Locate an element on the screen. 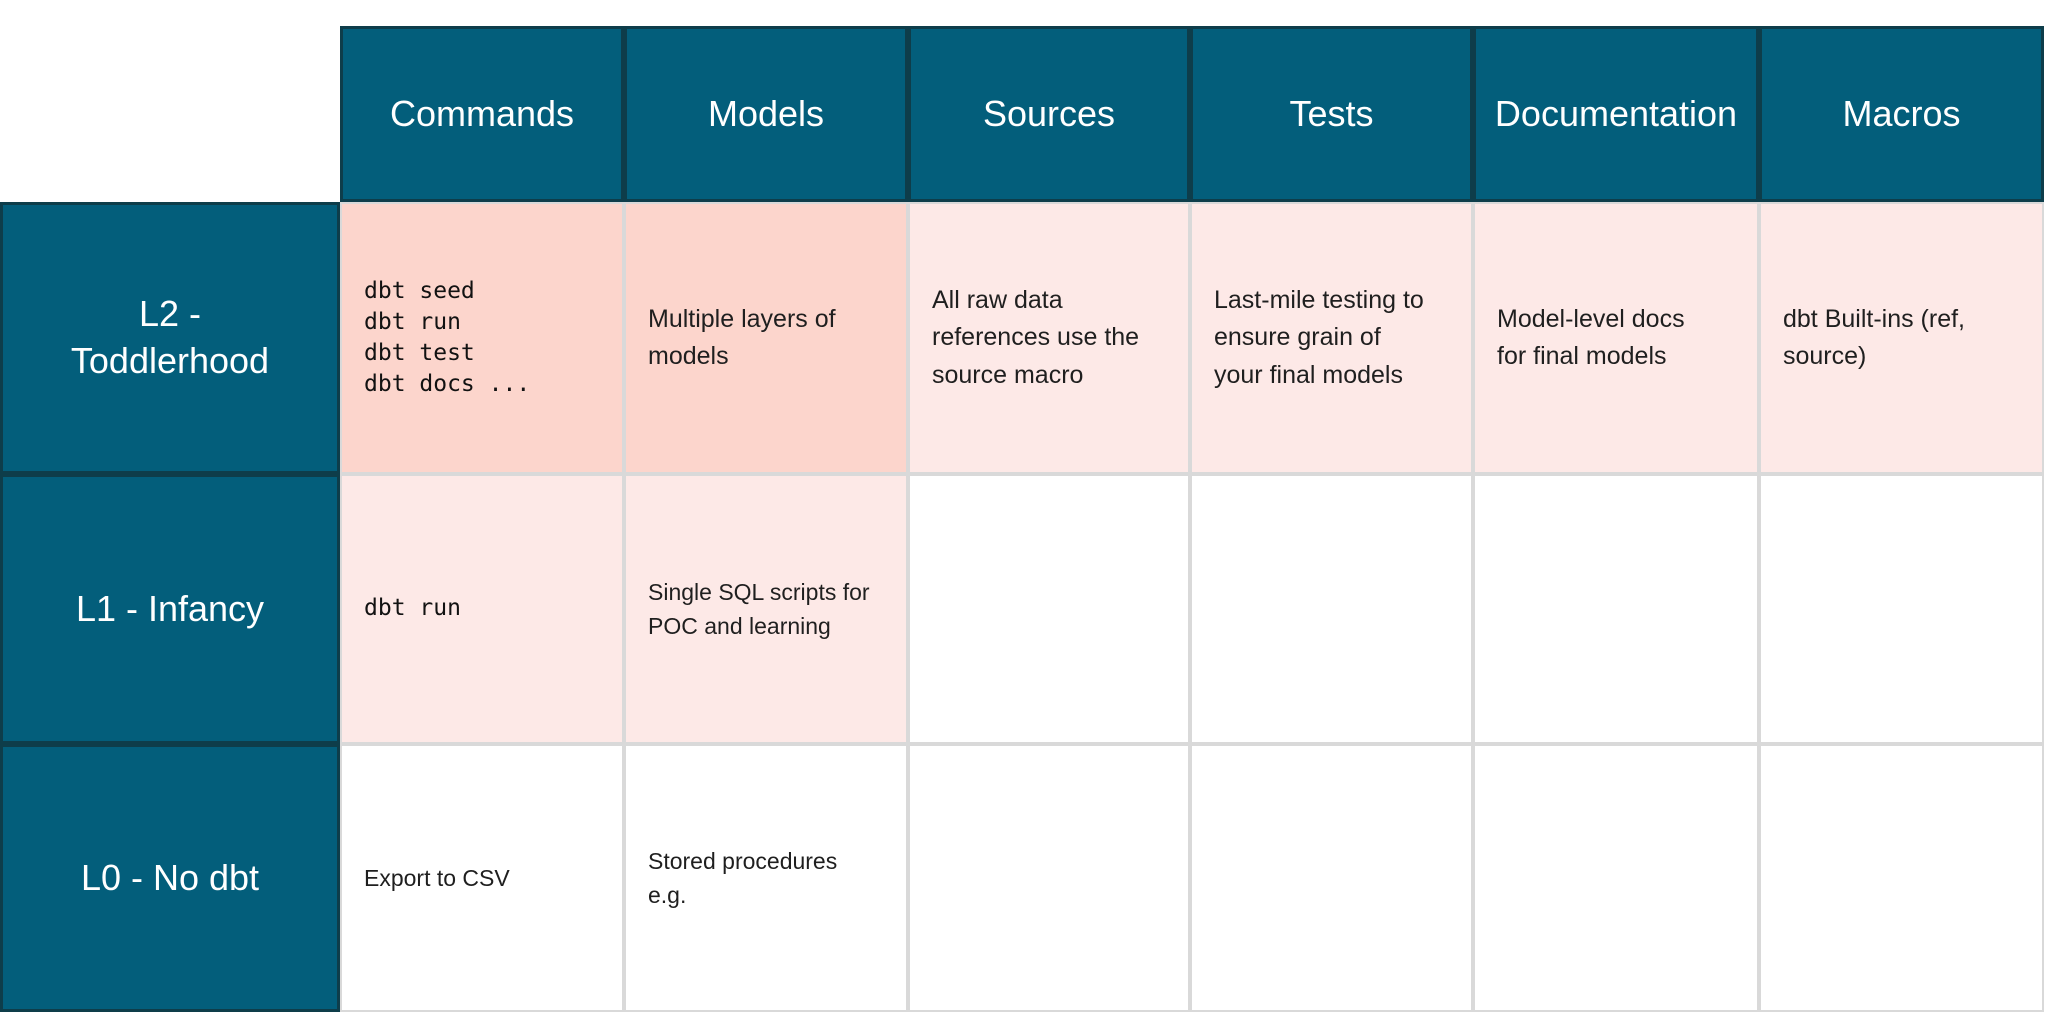 This screenshot has width=2048, height=1018. row-header-l2-toddlerhood: L2 - Toddlerhood is located at coordinates (170, 338).